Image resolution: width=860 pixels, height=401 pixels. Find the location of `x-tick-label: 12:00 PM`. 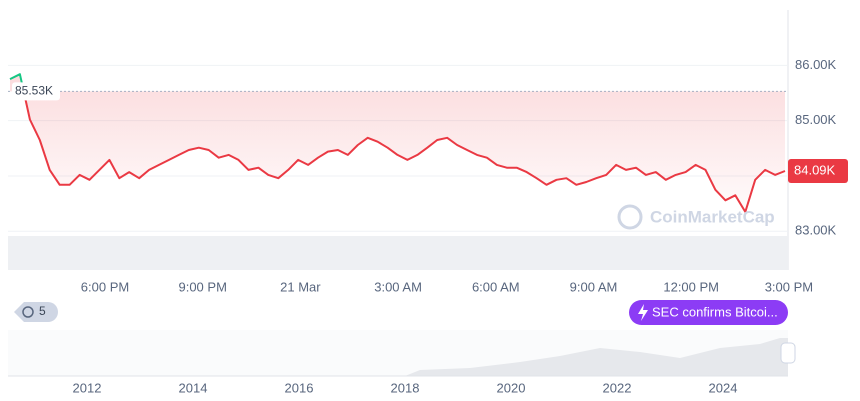

x-tick-label: 12:00 PM is located at coordinates (691, 286).